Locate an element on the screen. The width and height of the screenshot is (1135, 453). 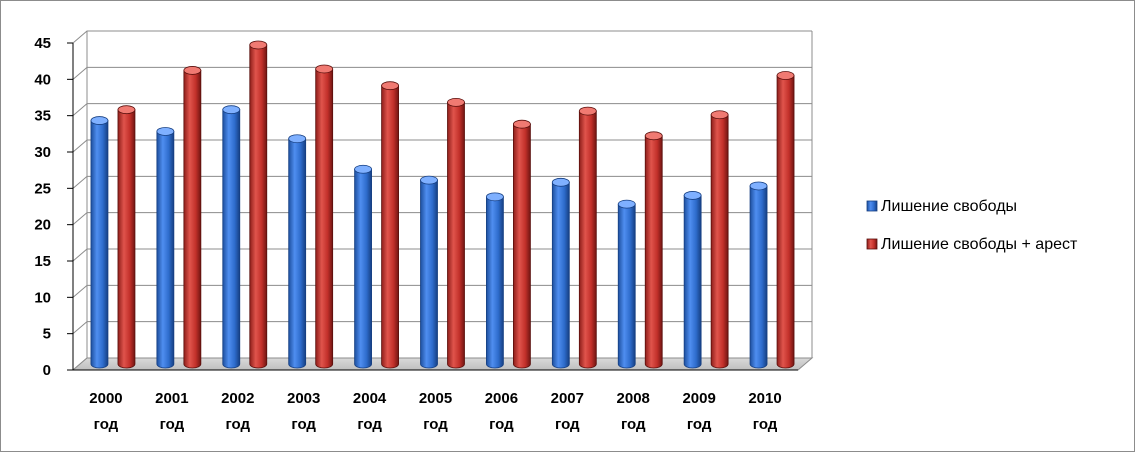
x-category-label: 2003 is located at coordinates (303, 398).